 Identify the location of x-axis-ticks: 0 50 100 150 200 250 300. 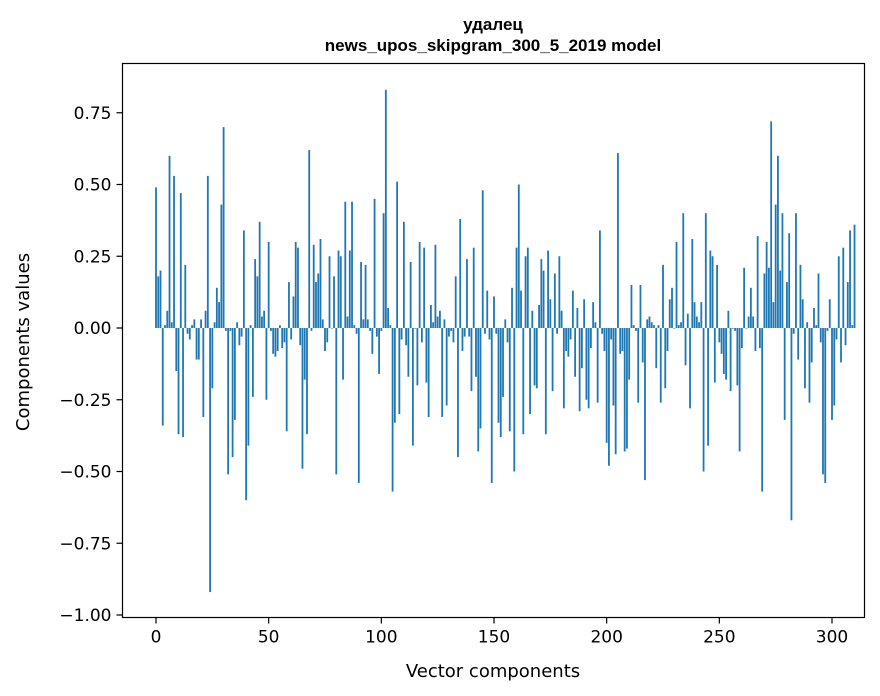
(499, 632).